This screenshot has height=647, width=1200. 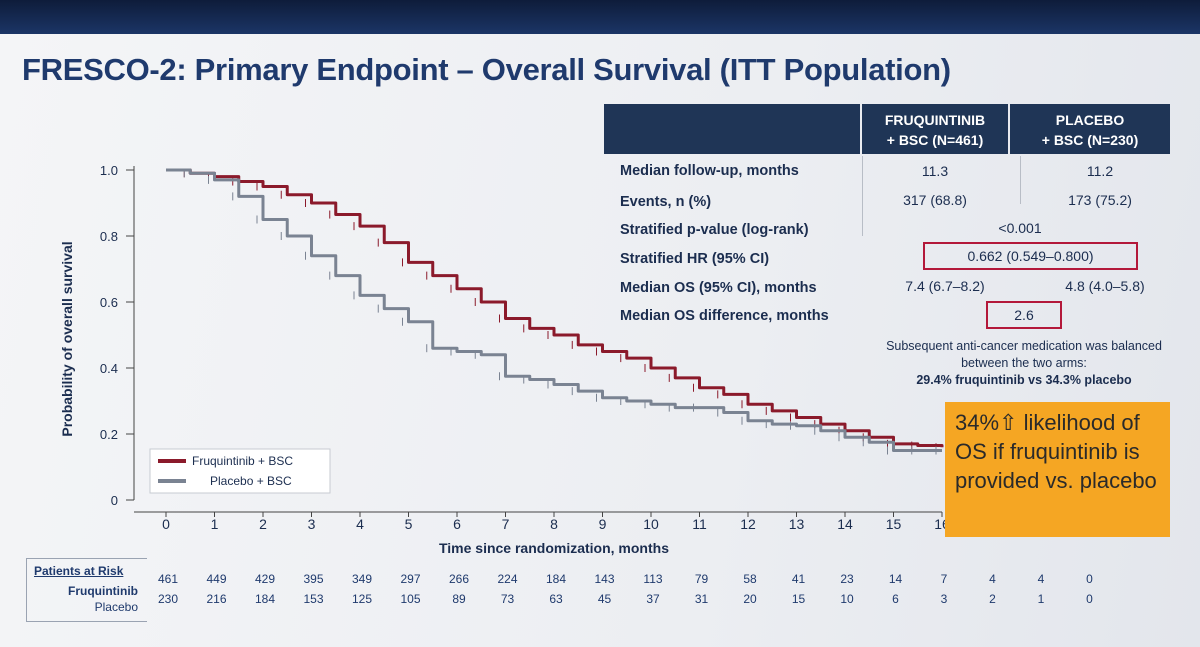 What do you see at coordinates (109, 368) in the screenshot?
I see `y-tick-label: 0.4` at bounding box center [109, 368].